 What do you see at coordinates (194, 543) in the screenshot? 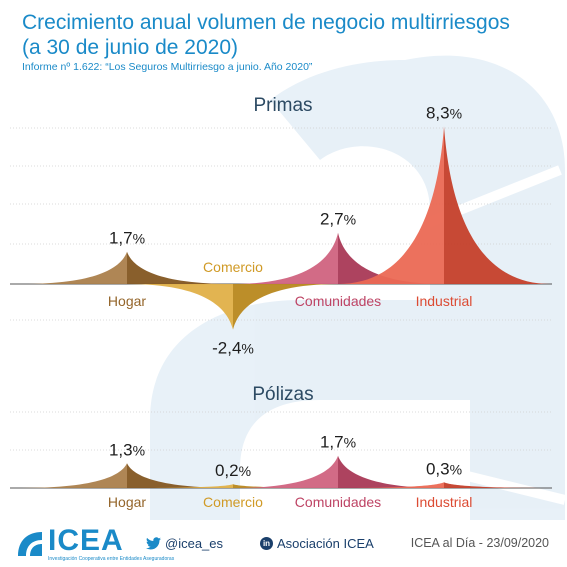
I see `twitter-handle: @icea_es` at bounding box center [194, 543].